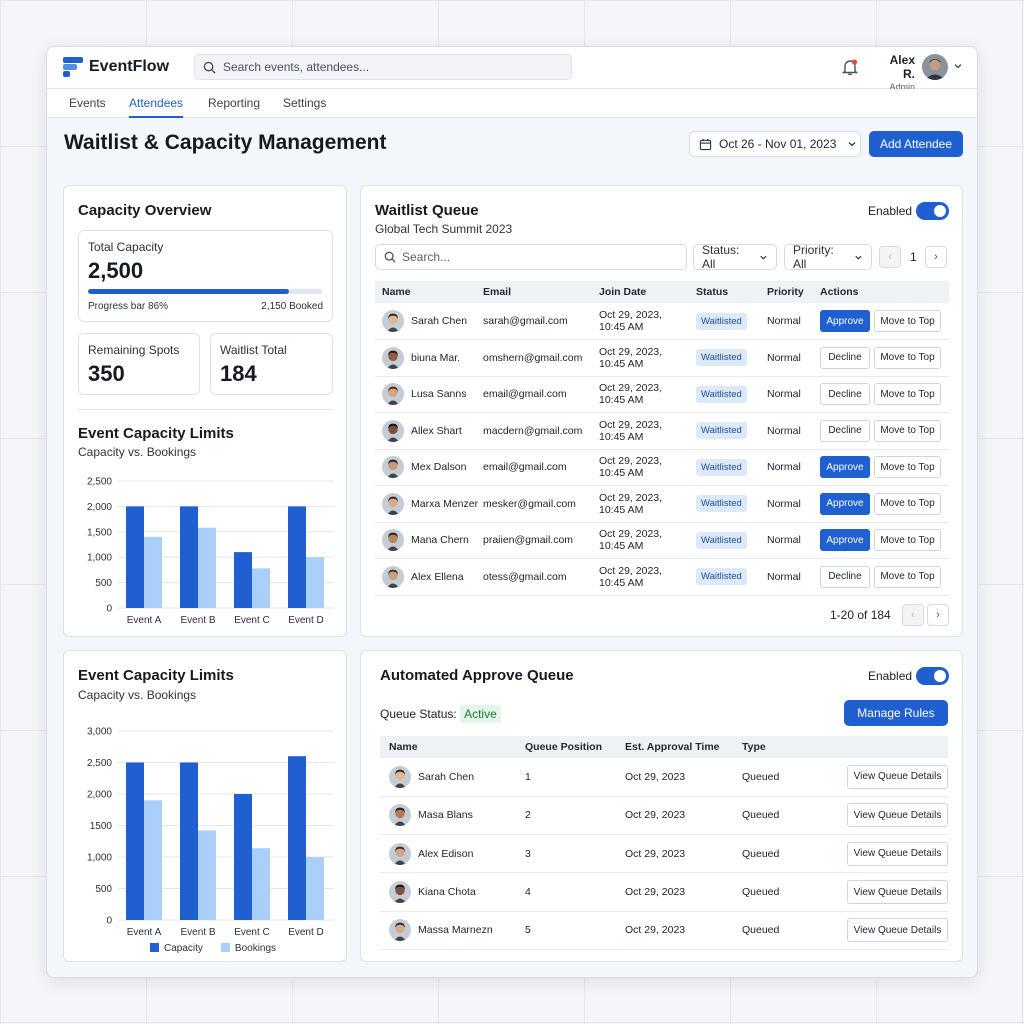 Image resolution: width=1024 pixels, height=1024 pixels. I want to click on user-info: Alex R. Admin, so click(895, 72).